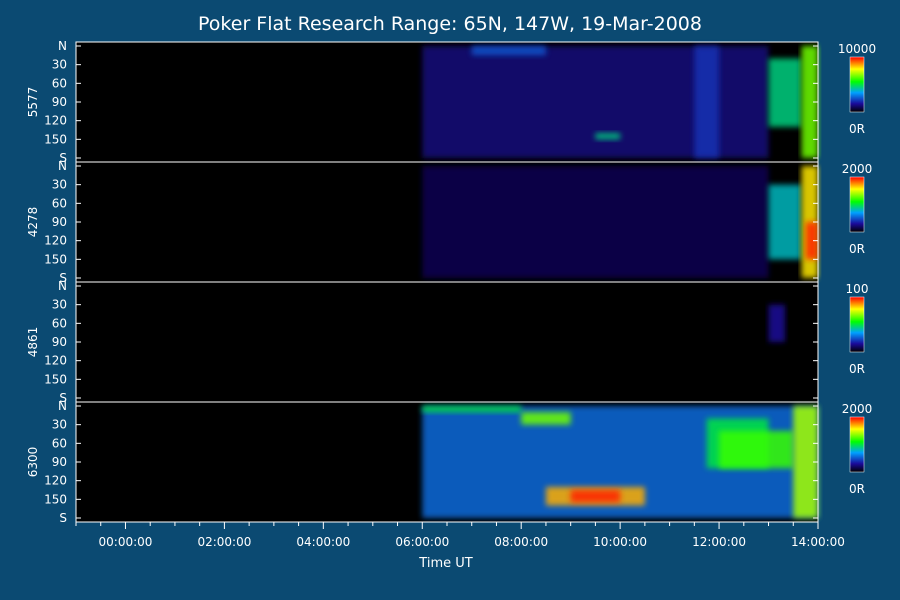 The height and width of the screenshot is (600, 900). What do you see at coordinates (857, 49) in the screenshot?
I see `colorbar-max-label: 10000` at bounding box center [857, 49].